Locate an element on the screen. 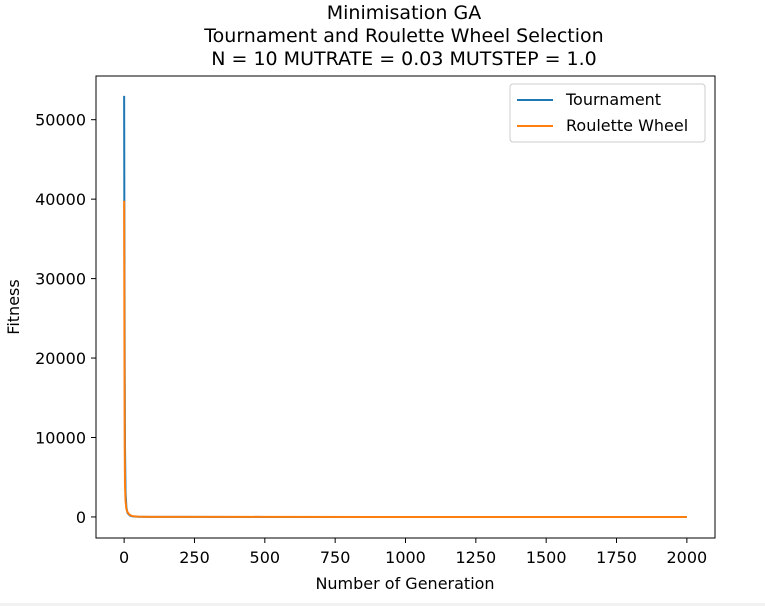  y-tick-label: 40000 is located at coordinates (60, 199).